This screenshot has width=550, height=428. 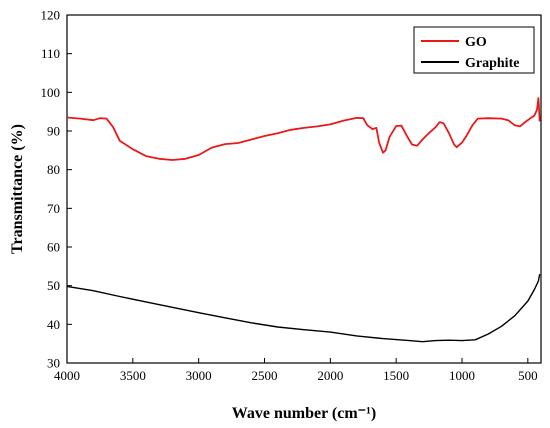 I want to click on legend: GO Graphite, so click(x=474, y=50).